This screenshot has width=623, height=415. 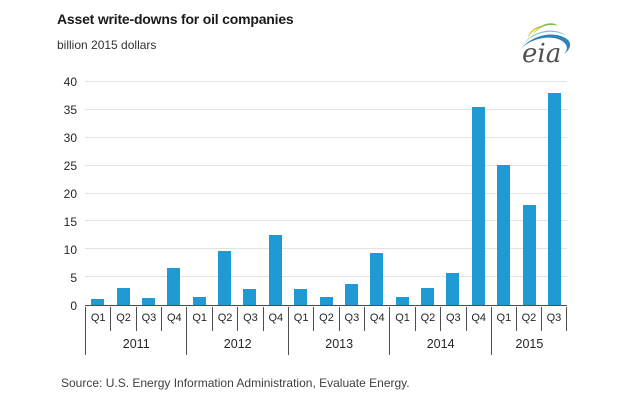 I want to click on y-tick-label: 40, so click(x=70, y=82).